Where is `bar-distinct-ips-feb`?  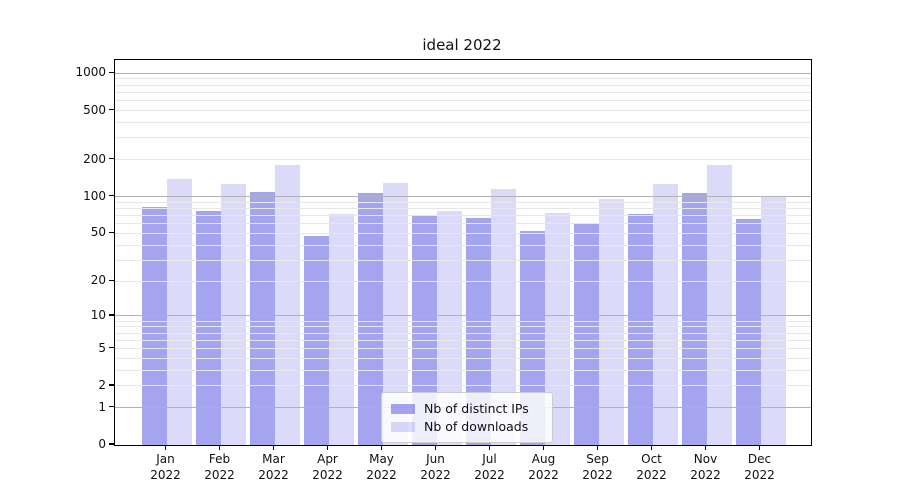 bar-distinct-ips-feb is located at coordinates (208, 328).